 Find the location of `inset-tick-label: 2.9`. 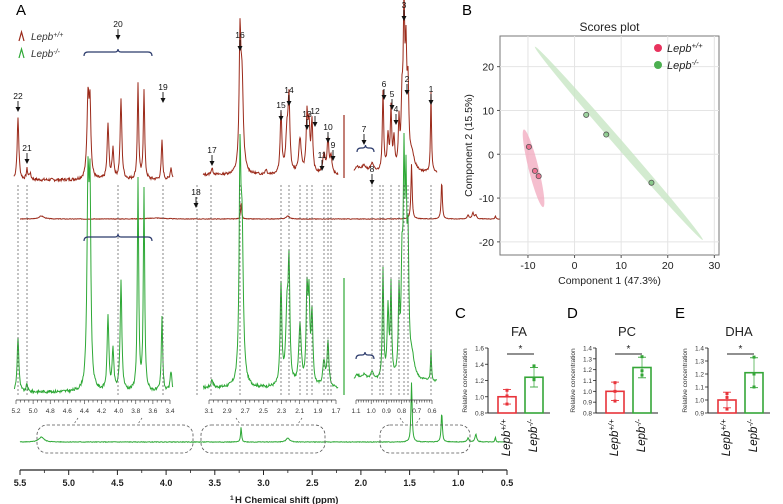

inset-tick-label: 2.9 is located at coordinates (227, 411).